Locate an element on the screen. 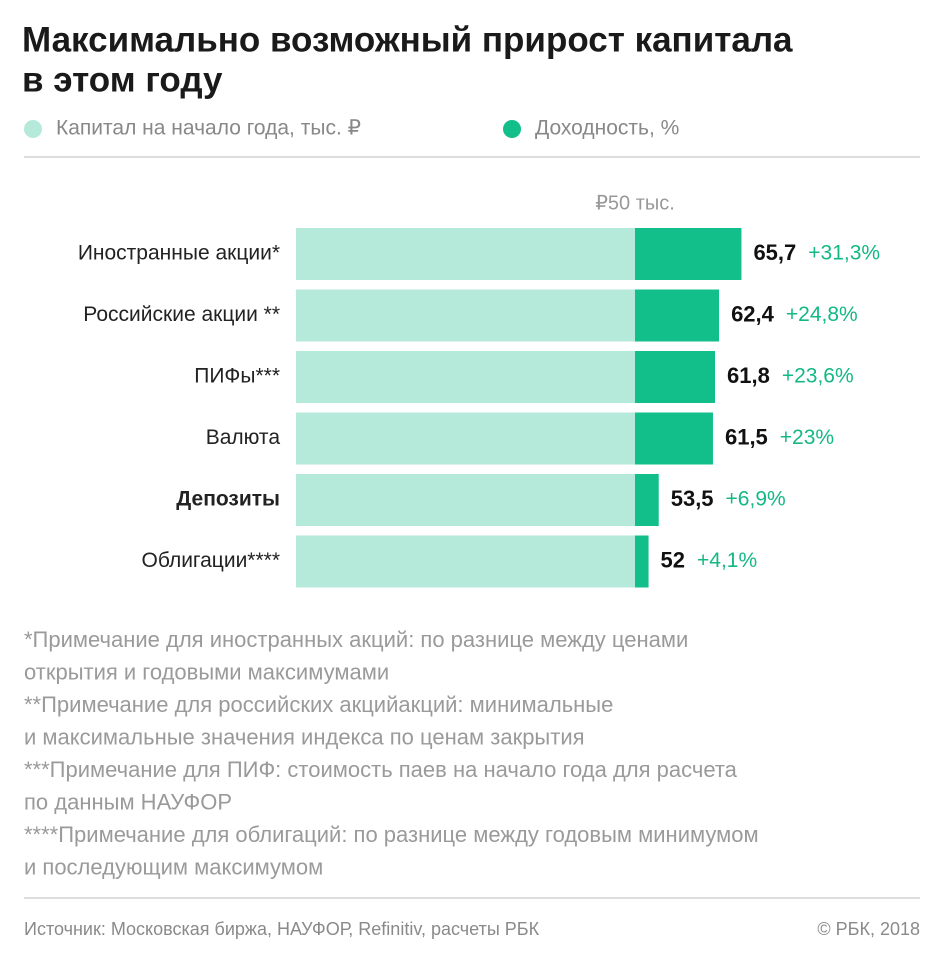  yield-label: +31,3% is located at coordinates (844, 253).